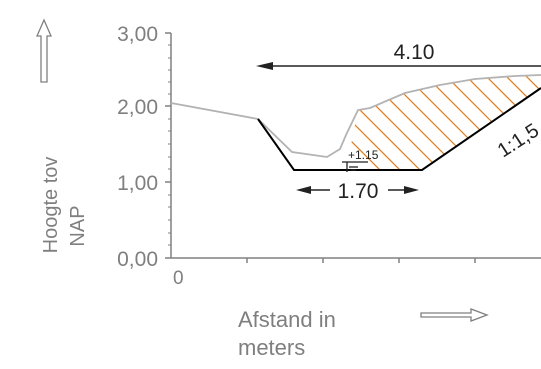  What do you see at coordinates (355, 166) in the screenshot?
I see `water-level-marker` at bounding box center [355, 166].